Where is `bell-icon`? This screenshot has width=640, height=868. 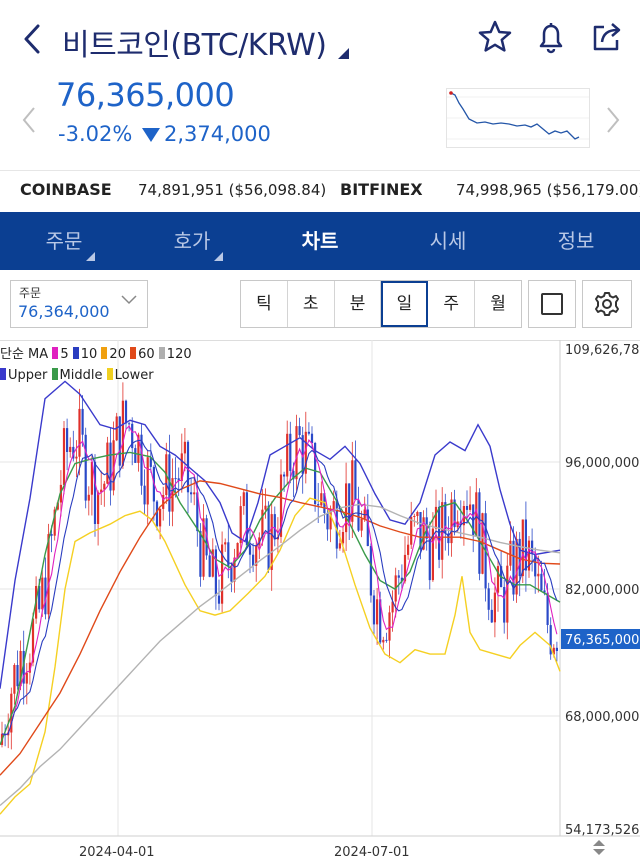
bell-icon is located at coordinates (551, 37).